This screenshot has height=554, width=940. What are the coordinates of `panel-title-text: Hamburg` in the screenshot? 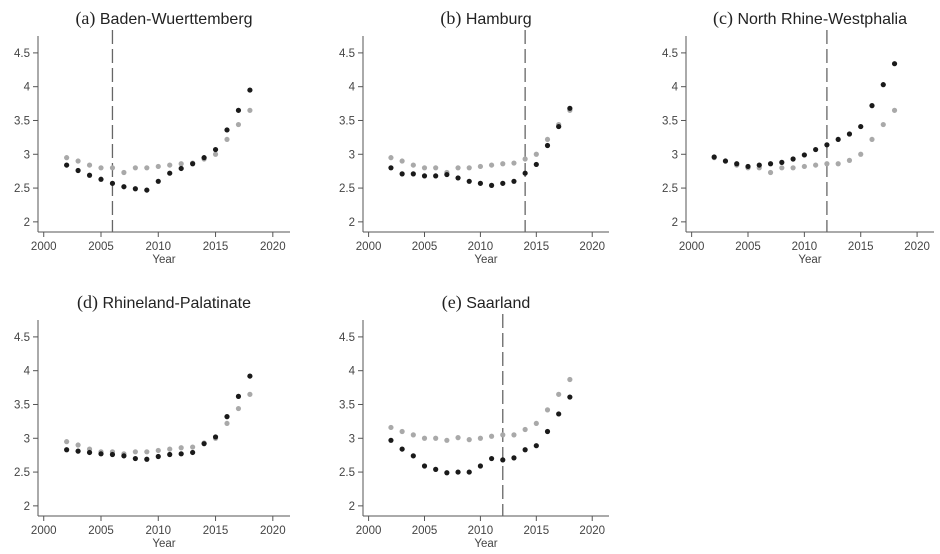 It's located at (499, 19).